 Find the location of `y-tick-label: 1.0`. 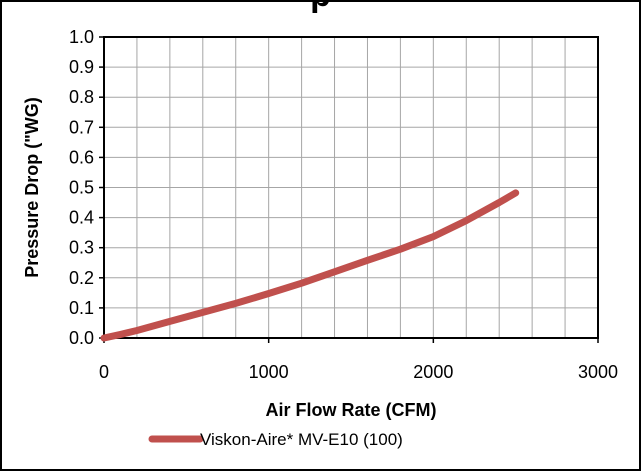

y-tick-label: 1.0 is located at coordinates (81, 37).